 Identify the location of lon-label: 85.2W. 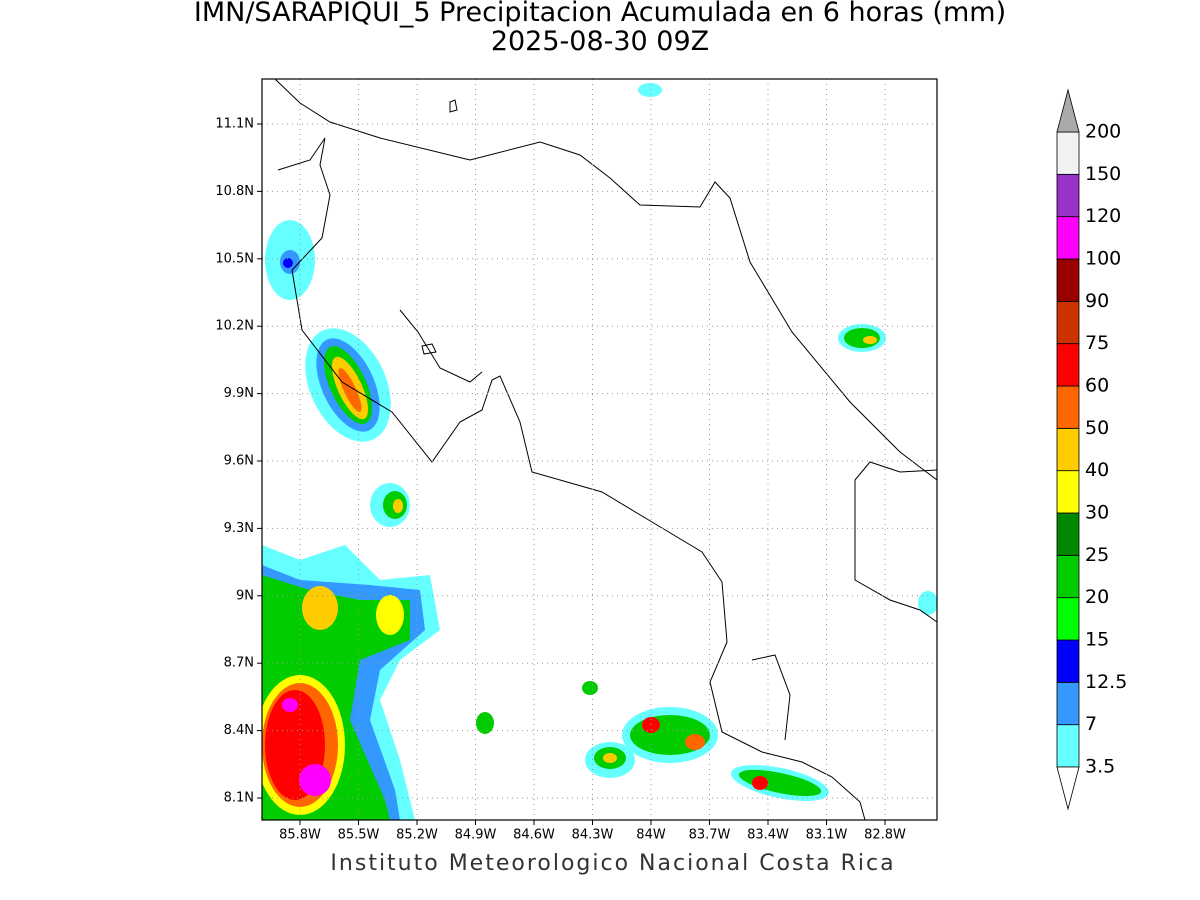
(417, 835).